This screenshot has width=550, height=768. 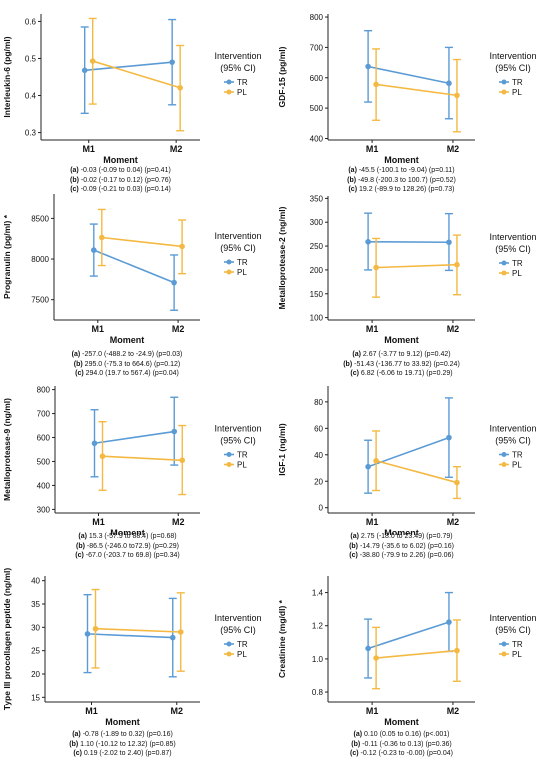 I want to click on y-axis-label: GDF-15 (pg/ml), so click(x=282, y=76).